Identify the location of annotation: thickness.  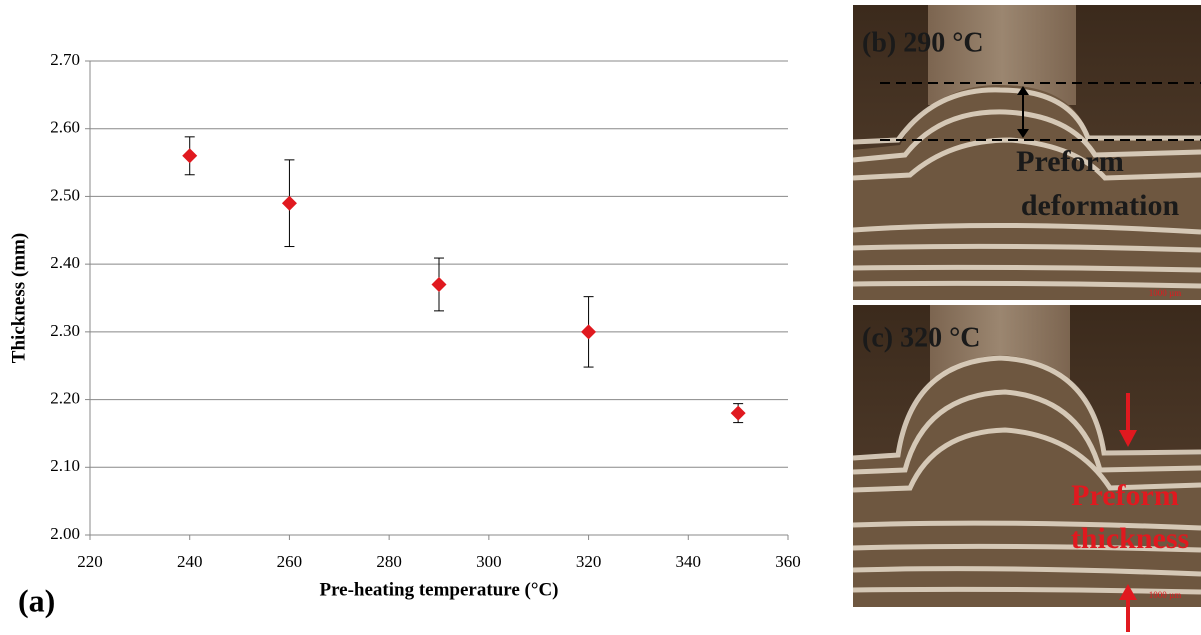
(1130, 538).